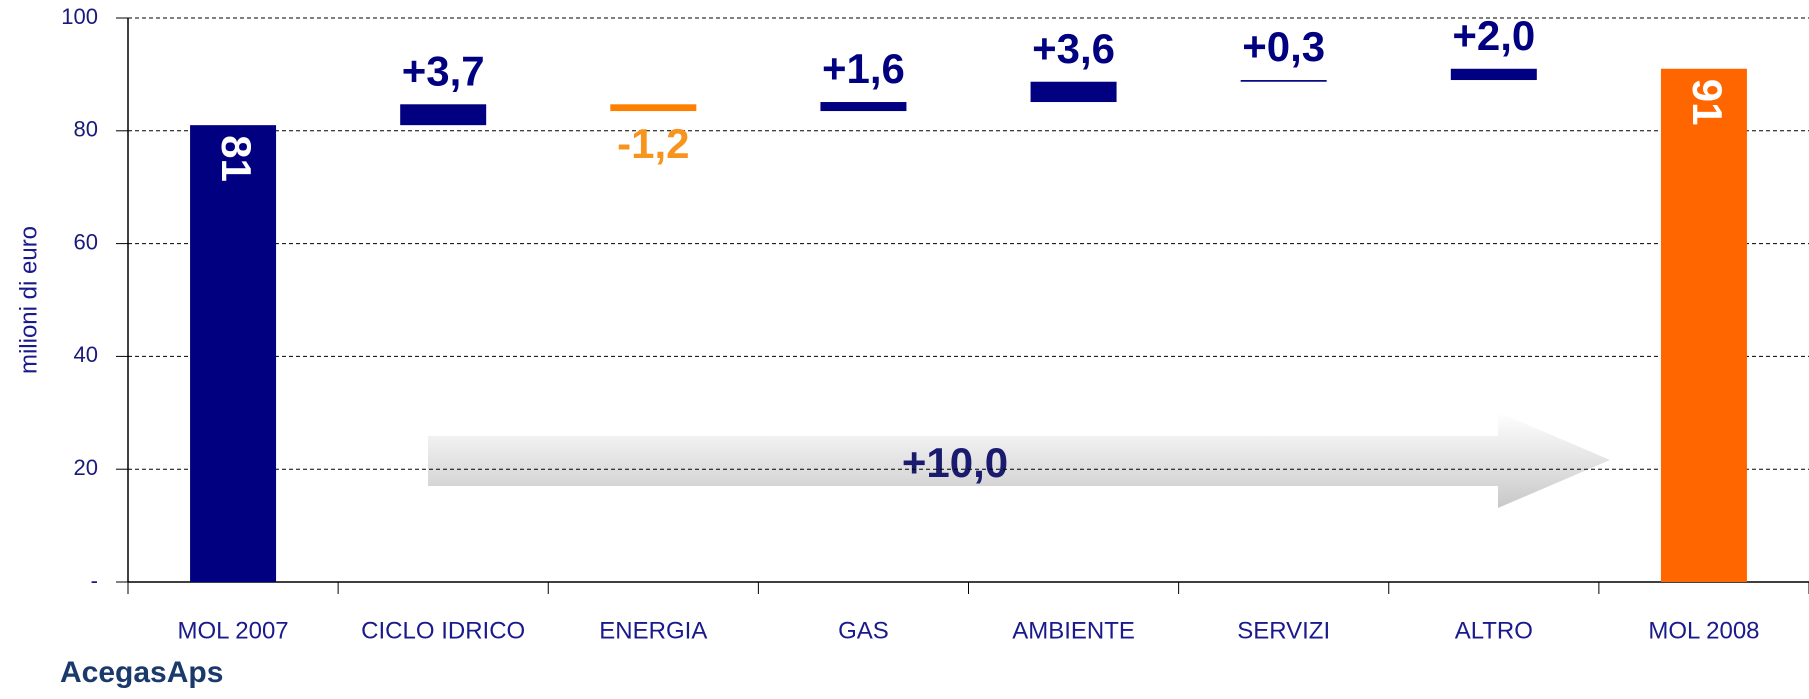  Describe the element at coordinates (1073, 630) in the screenshot. I see `x-tick-label: AMBIENTE` at that location.